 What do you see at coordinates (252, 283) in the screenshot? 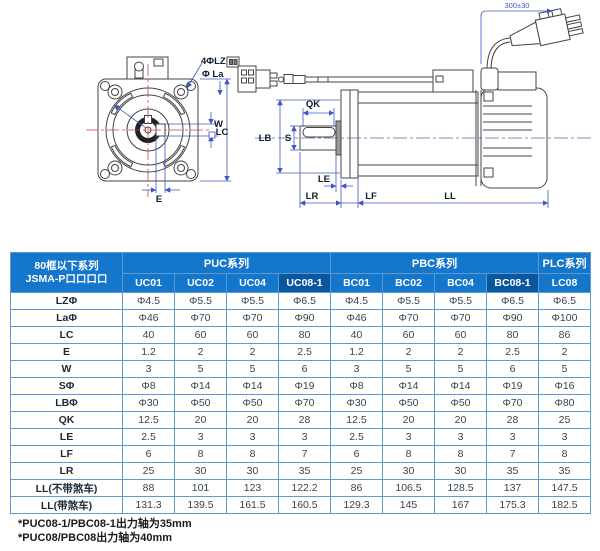
I see `column-header-uc04: UC04` at bounding box center [252, 283].